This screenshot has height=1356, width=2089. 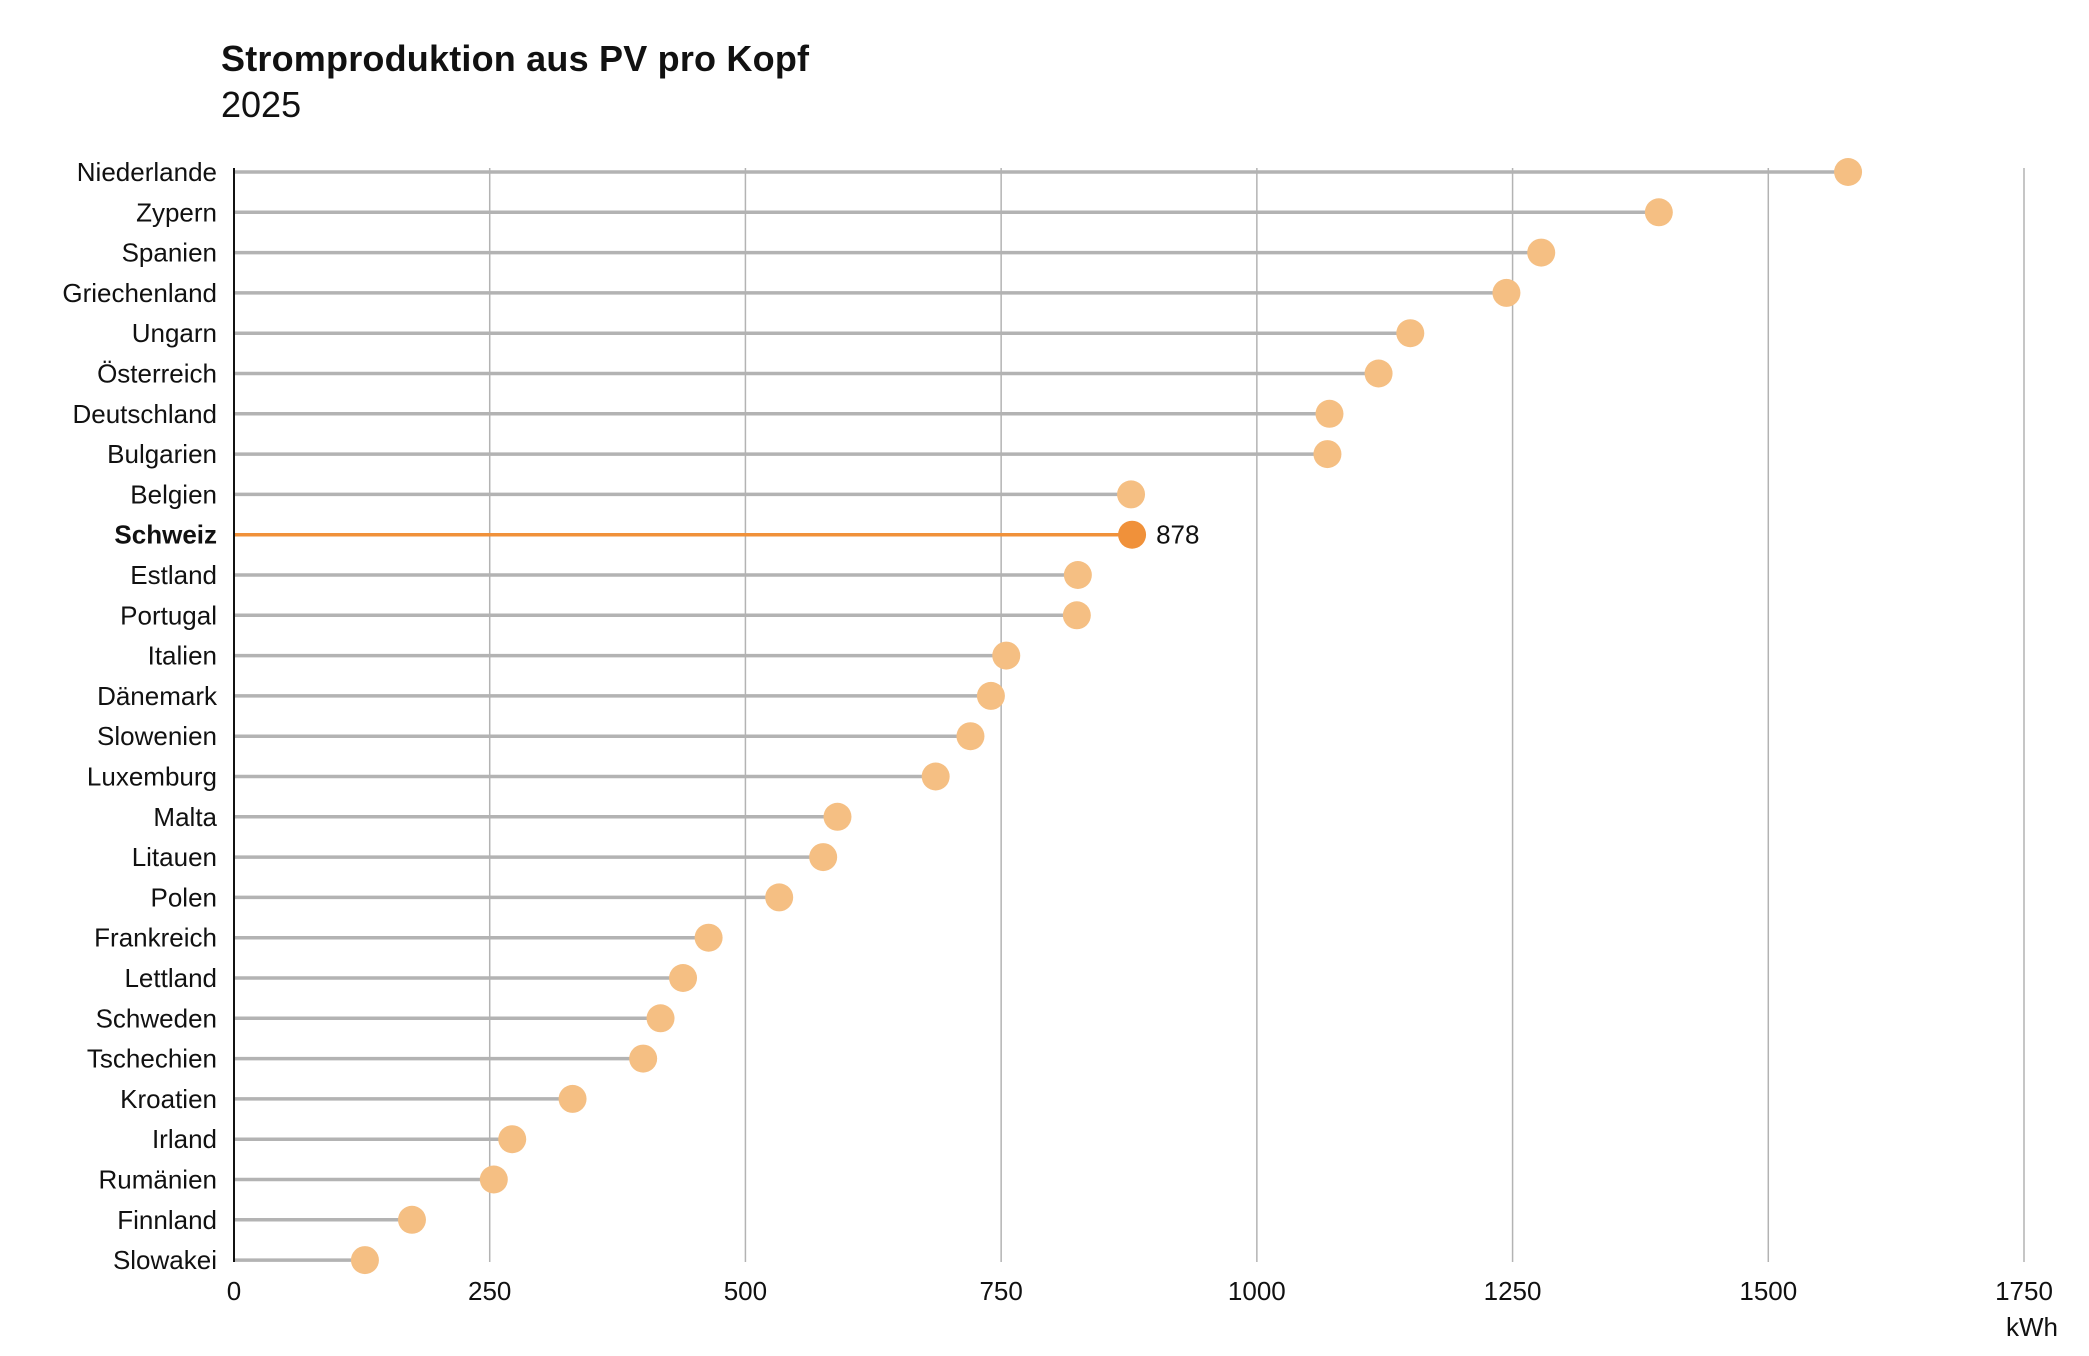 I want to click on category-label-kroatien: Kroatien, so click(x=168, y=1099).